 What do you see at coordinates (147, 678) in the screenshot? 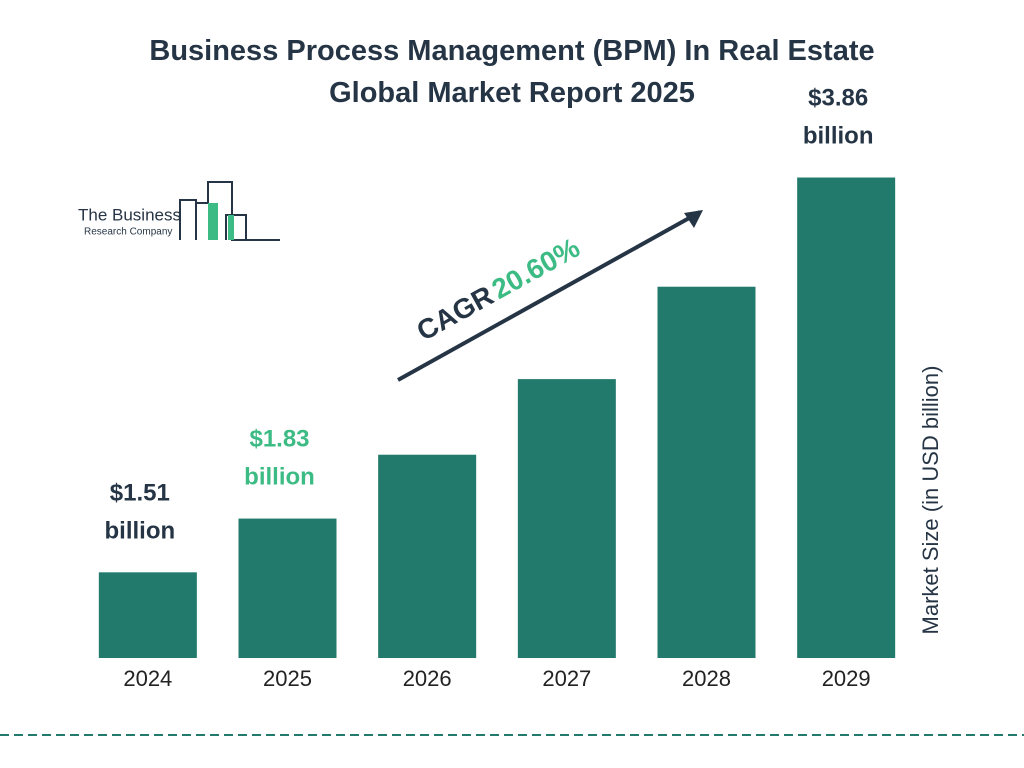
I see `x-tick-label: 2024` at bounding box center [147, 678].